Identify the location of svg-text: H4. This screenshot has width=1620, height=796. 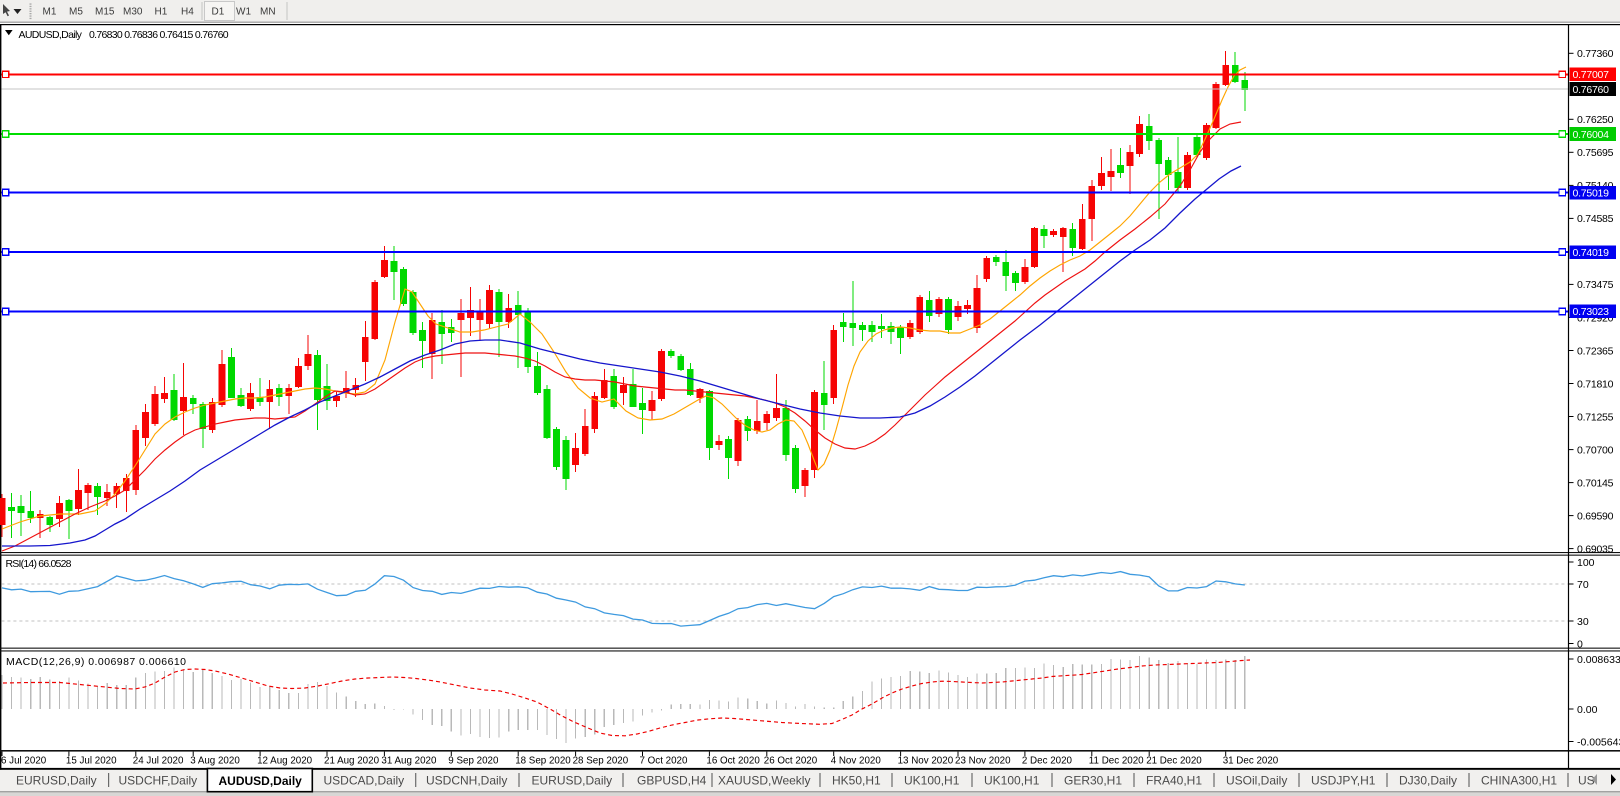
(187, 12).